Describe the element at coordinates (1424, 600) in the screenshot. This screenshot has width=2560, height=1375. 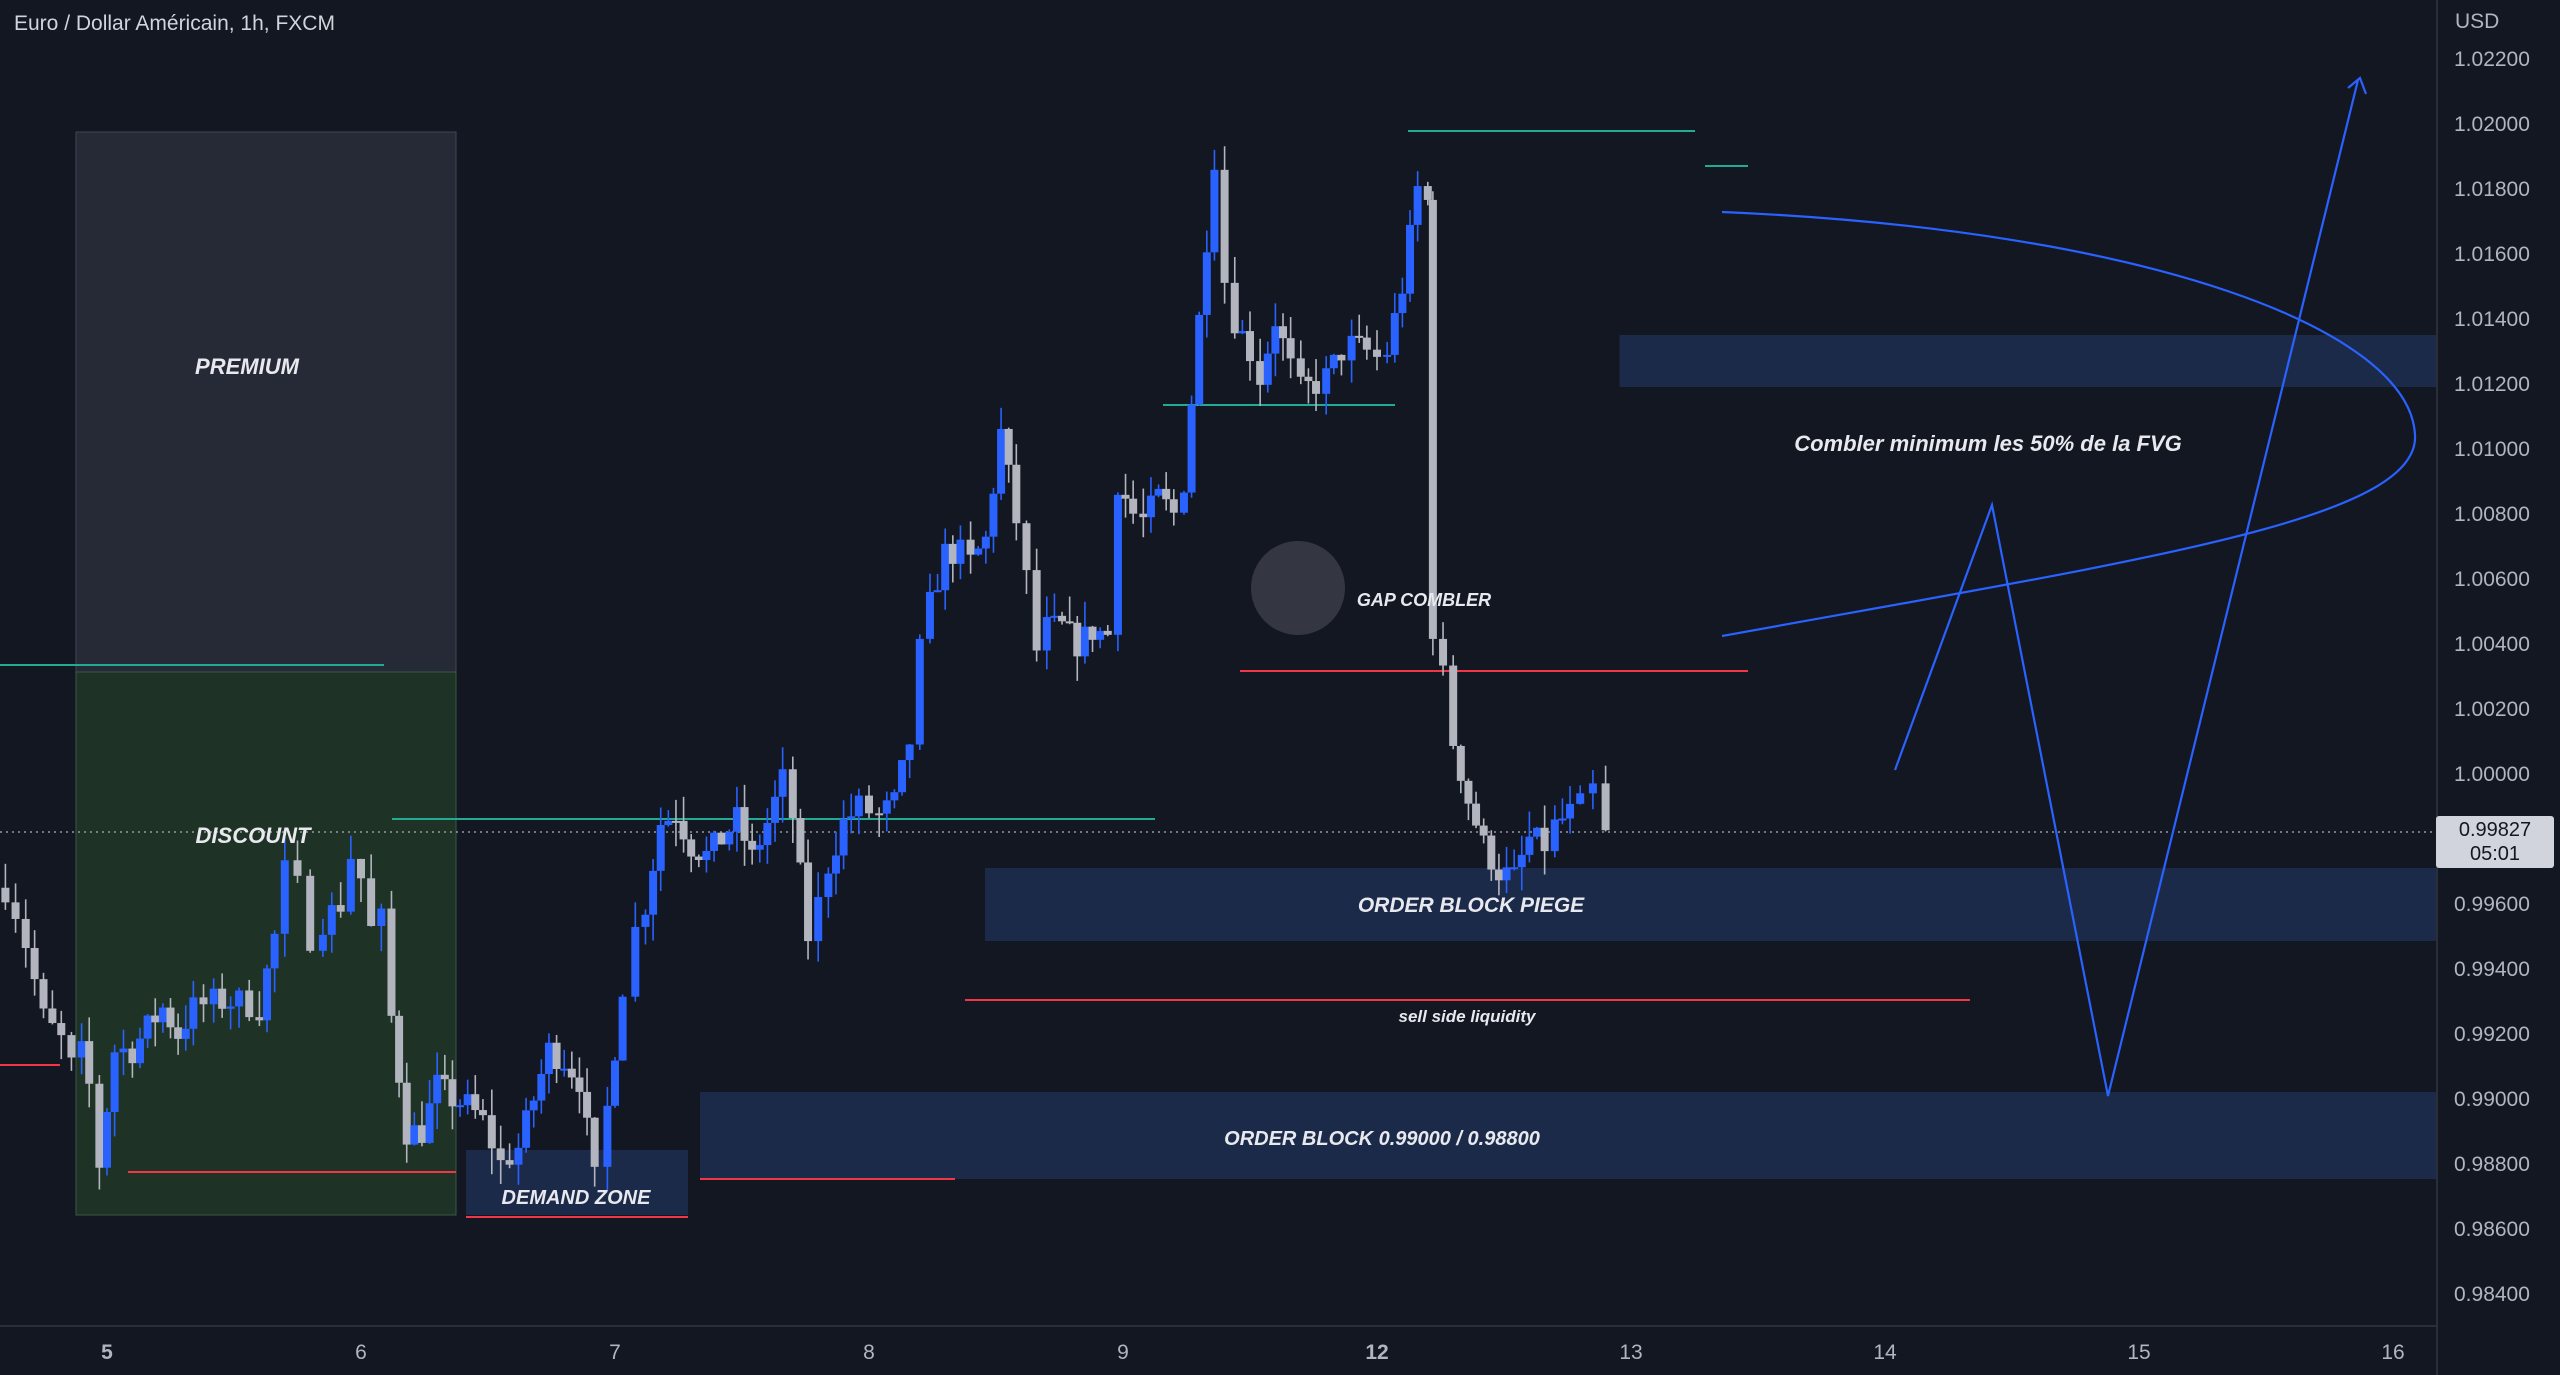
I see `gap-combler-label: GAP COMBLER` at that location.